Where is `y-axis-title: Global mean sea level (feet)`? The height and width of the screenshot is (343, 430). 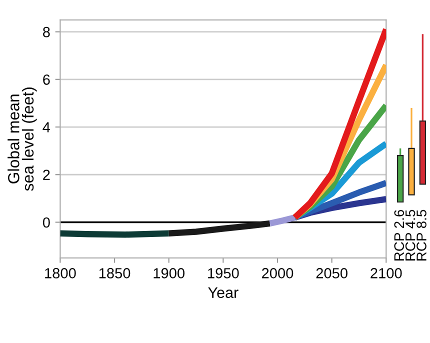
y-axis-title: Global mean sea level (feet) is located at coordinates (22, 139).